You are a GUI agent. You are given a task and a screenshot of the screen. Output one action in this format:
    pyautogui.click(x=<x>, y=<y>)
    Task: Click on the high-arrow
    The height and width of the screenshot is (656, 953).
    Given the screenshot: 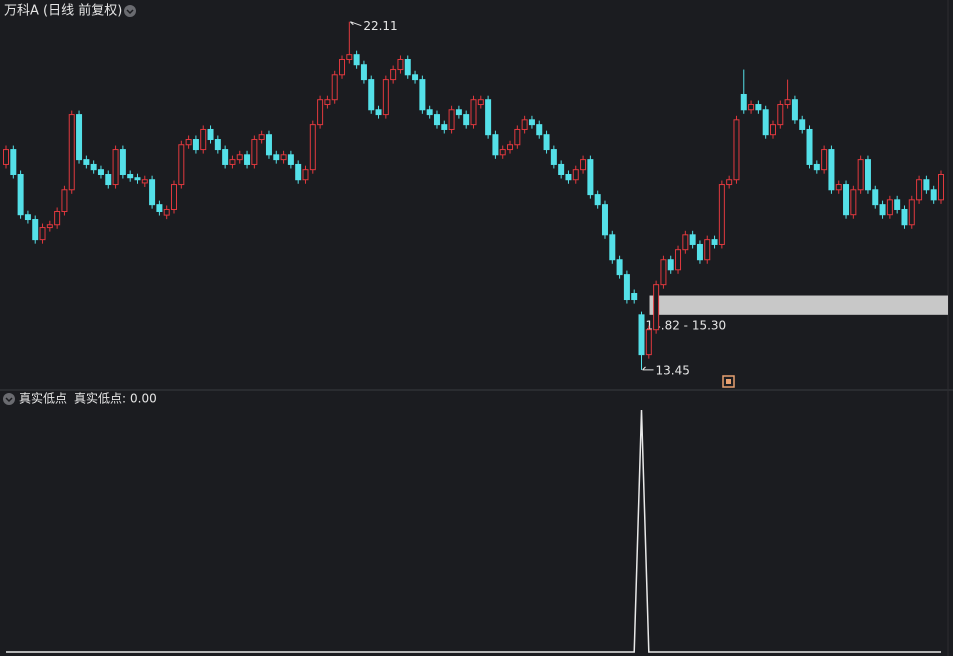 What is the action you would take?
    pyautogui.click(x=355, y=24)
    